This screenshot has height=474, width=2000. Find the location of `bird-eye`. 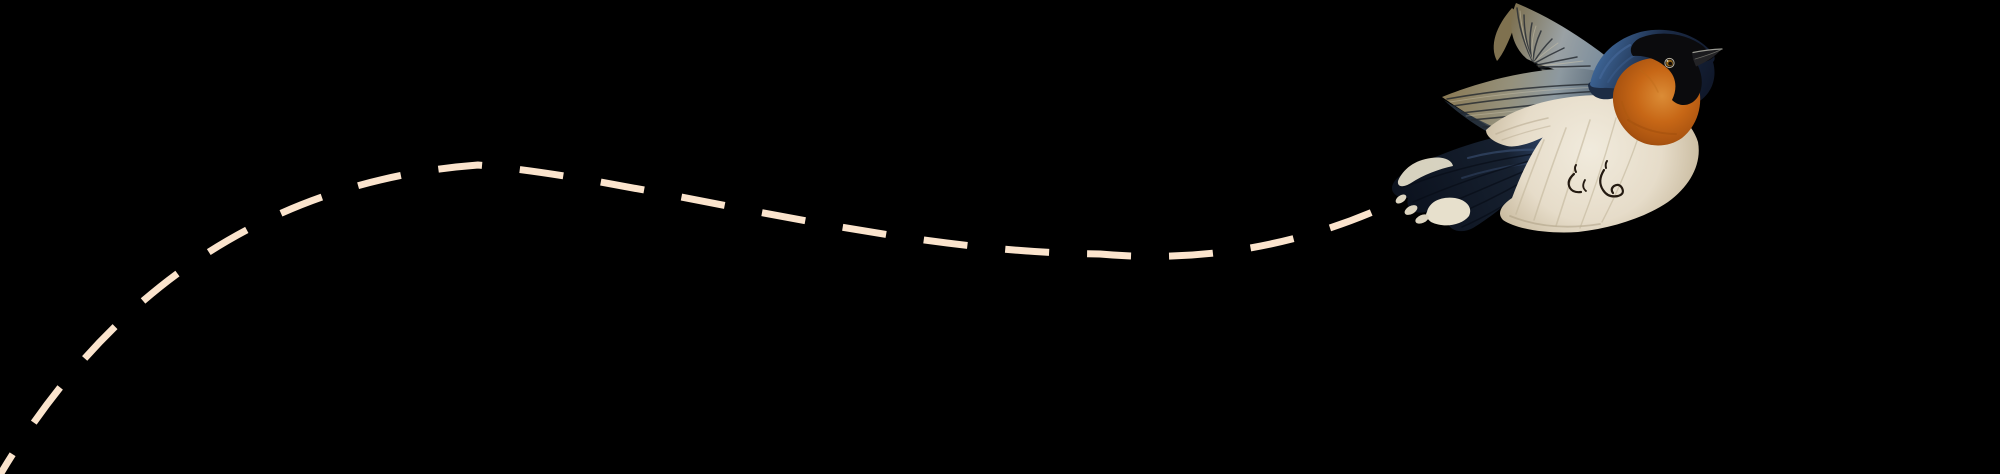

bird-eye is located at coordinates (1669, 63).